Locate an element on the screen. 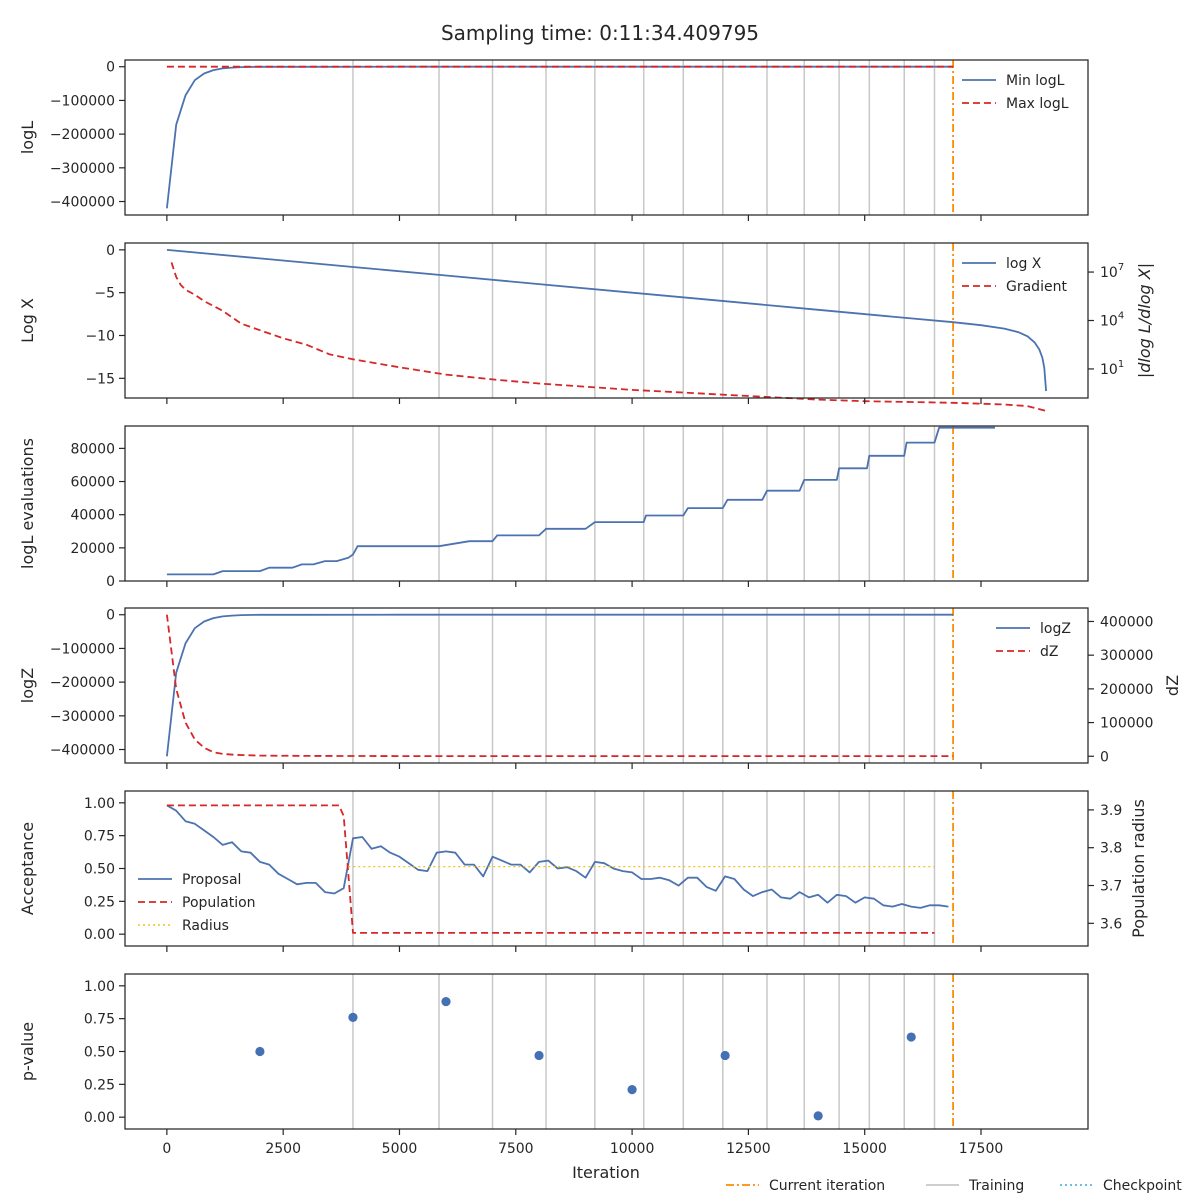 The height and width of the screenshot is (1200, 1200). x-axis-label: Iteration is located at coordinates (606, 1172).